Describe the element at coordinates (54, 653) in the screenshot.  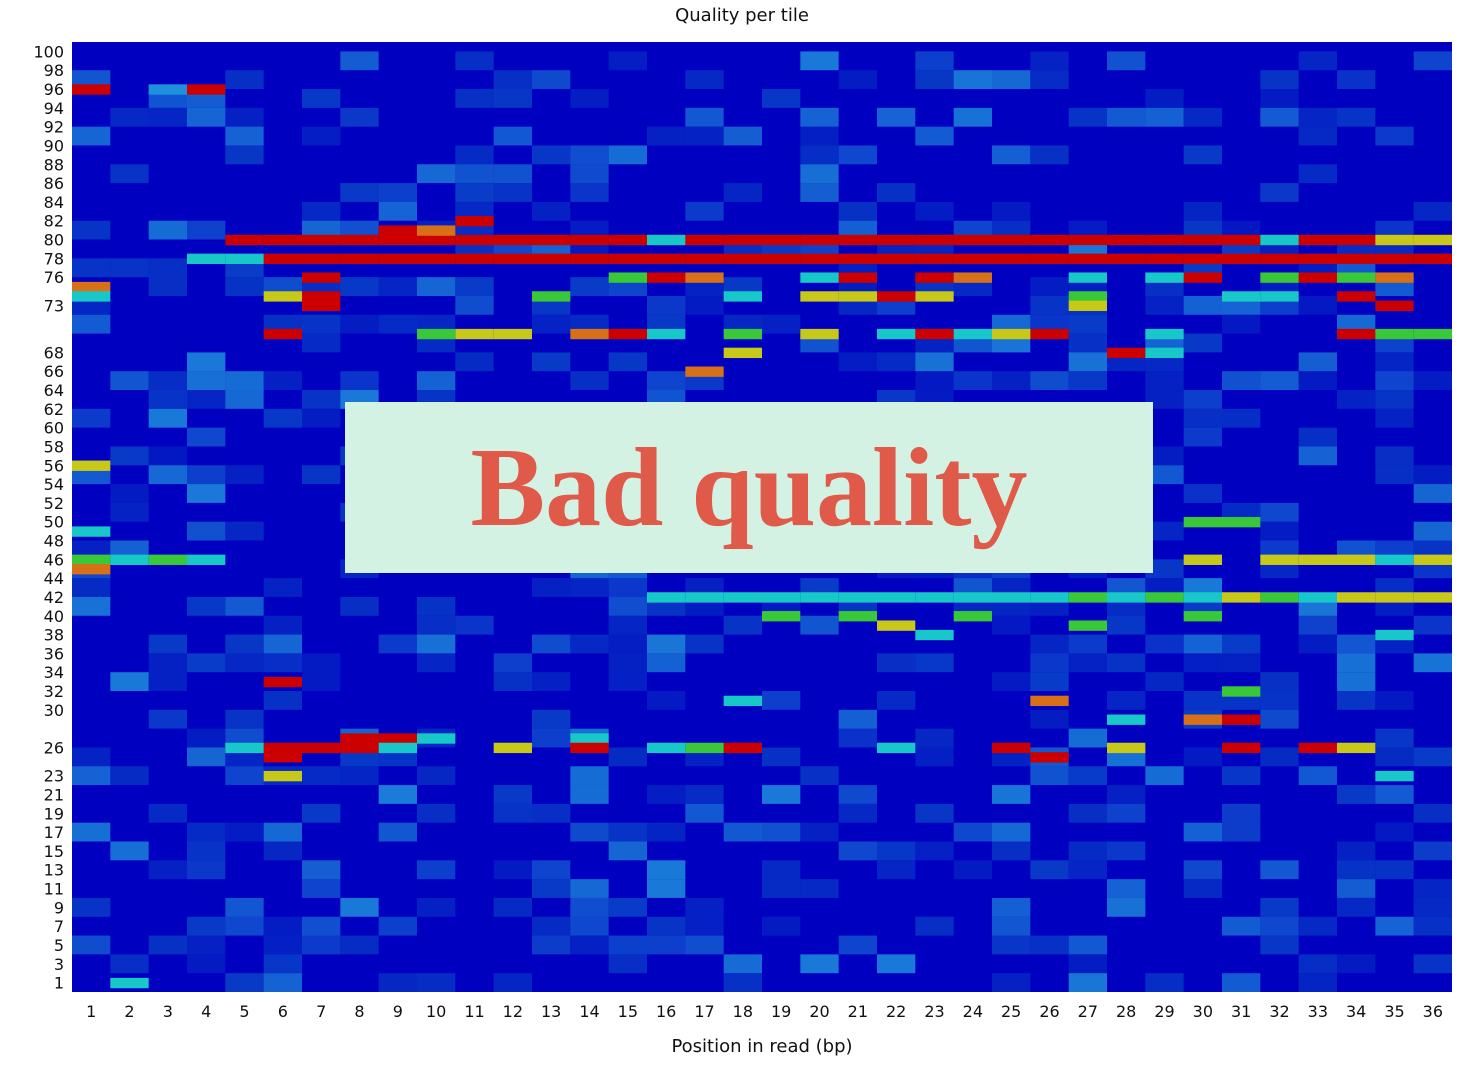
I see `y-tick-label: 36` at that location.